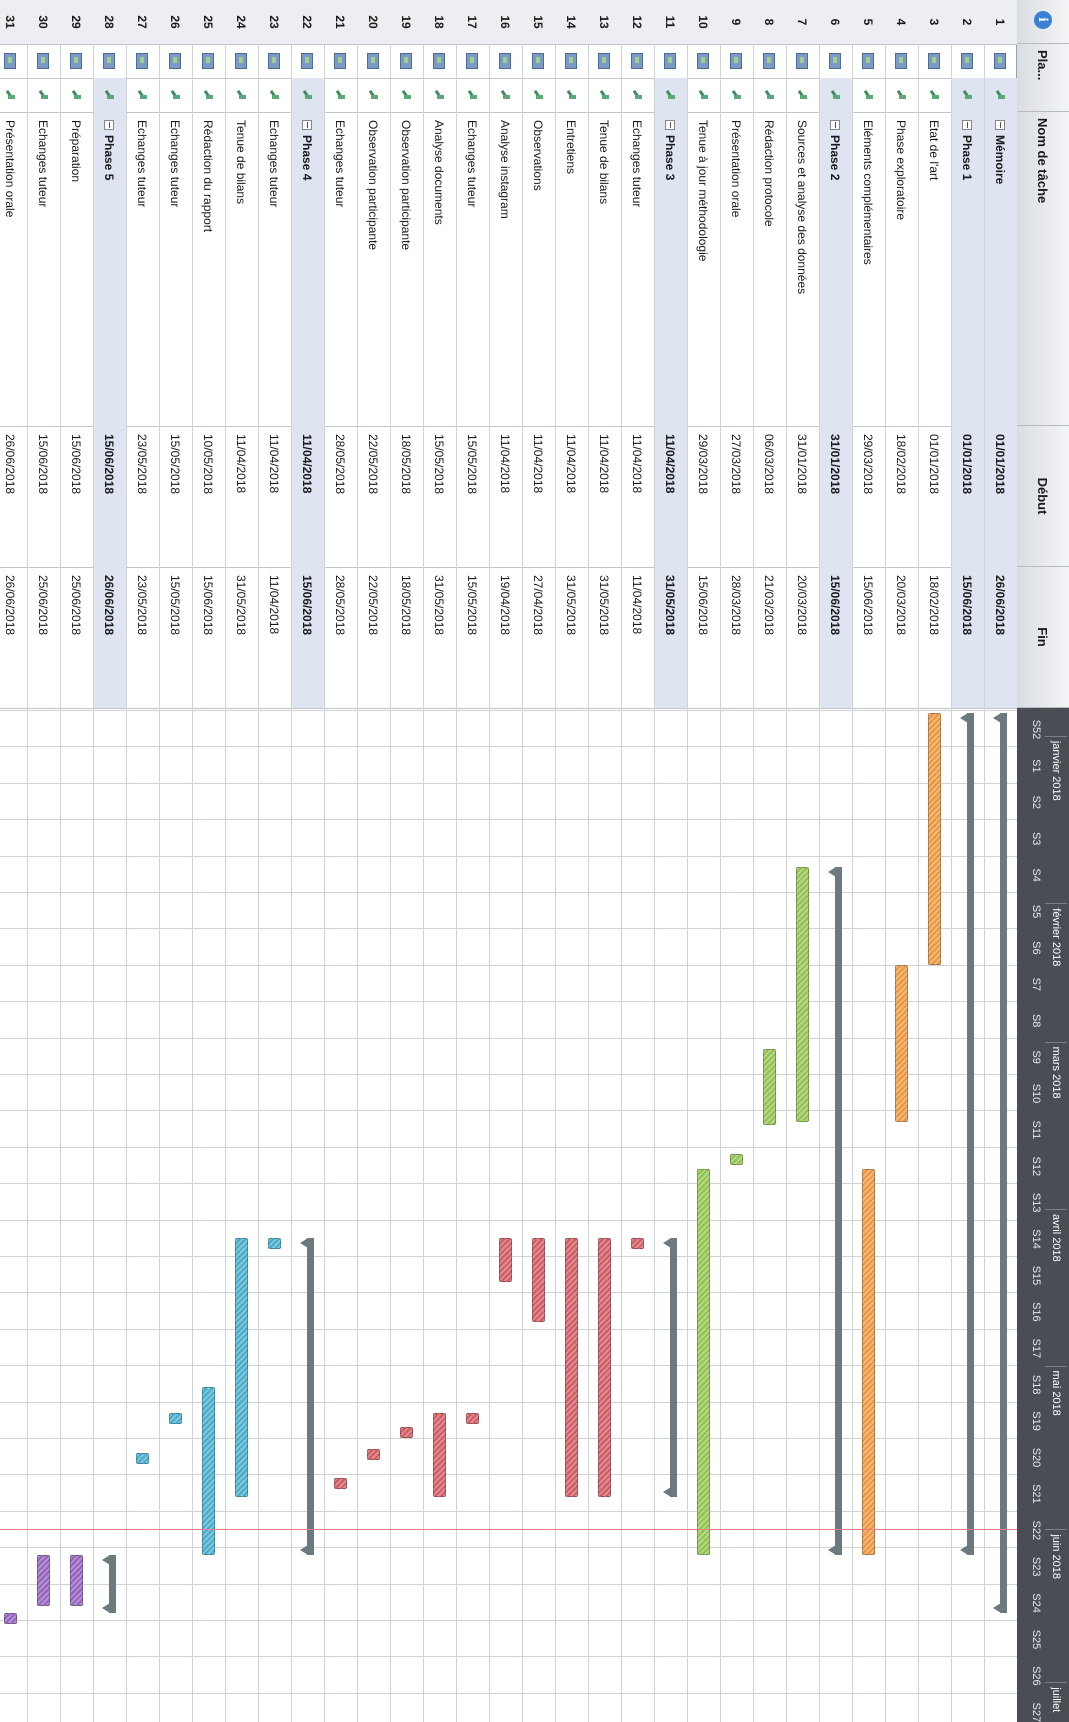 The width and height of the screenshot is (1069, 1722). I want to click on row-number: 22, so click(307, 22).